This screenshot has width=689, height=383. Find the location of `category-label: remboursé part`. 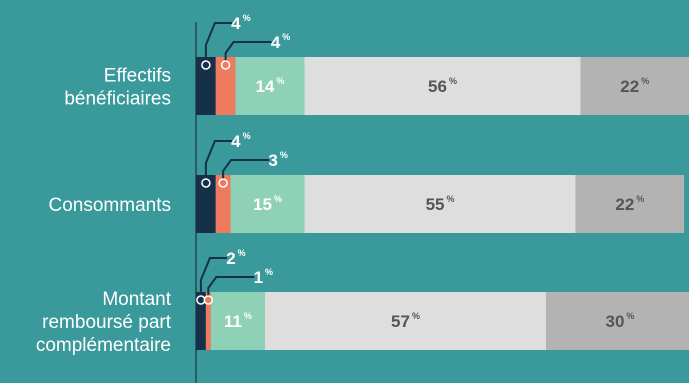

category-label: remboursé part is located at coordinates (107, 322).